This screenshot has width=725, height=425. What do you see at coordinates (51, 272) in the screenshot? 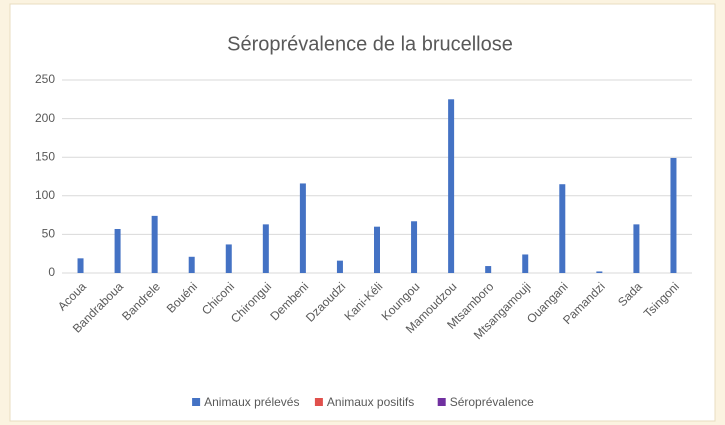
I see `y-tick-label: 0` at bounding box center [51, 272].